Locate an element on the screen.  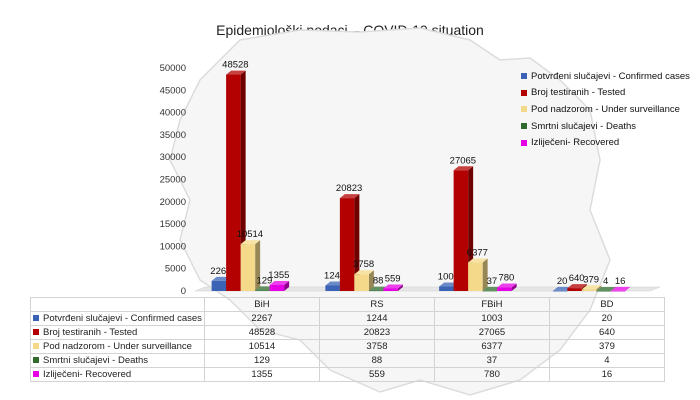
table-cell: 20 is located at coordinates (606, 318).